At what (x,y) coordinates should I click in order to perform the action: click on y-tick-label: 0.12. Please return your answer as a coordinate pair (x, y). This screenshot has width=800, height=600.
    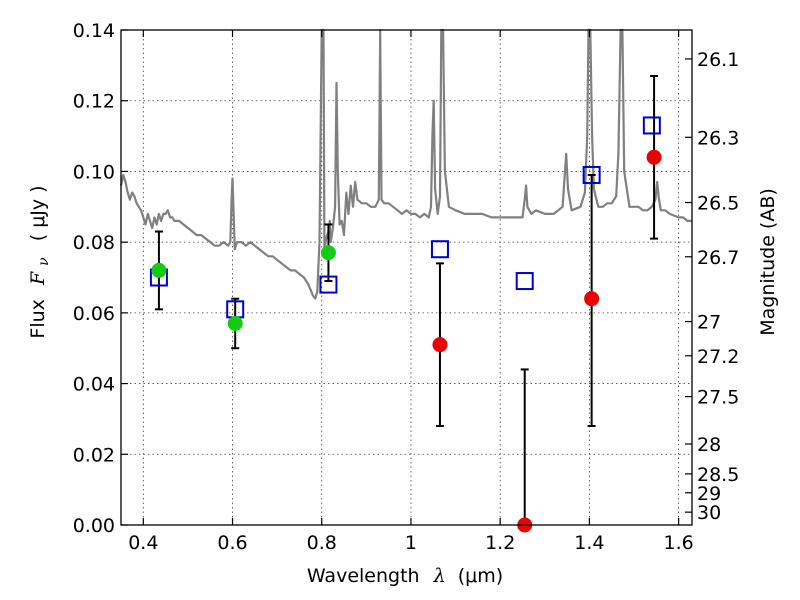
    Looking at the image, I should click on (94, 102).